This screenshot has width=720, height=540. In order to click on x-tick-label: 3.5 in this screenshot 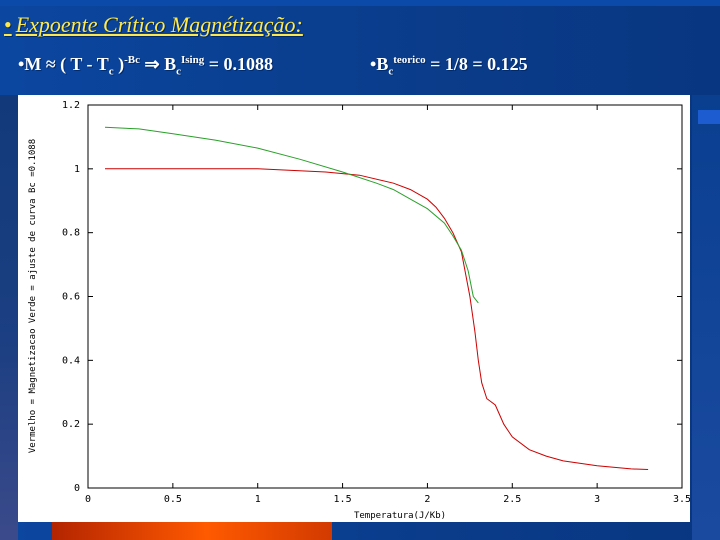, I will do `click(681, 499)`.